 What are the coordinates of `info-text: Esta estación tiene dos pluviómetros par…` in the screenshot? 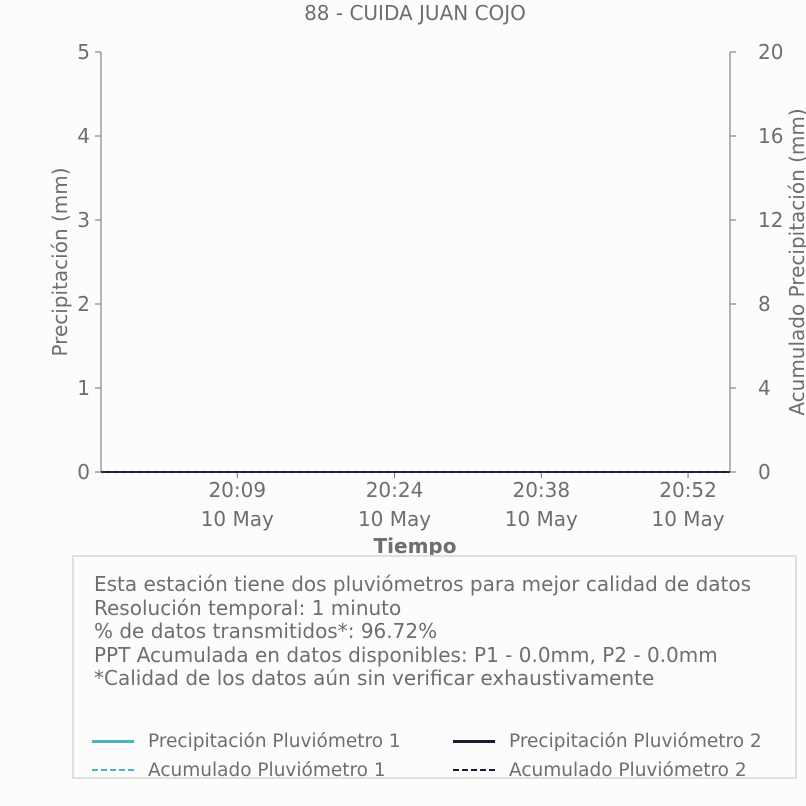 It's located at (423, 631).